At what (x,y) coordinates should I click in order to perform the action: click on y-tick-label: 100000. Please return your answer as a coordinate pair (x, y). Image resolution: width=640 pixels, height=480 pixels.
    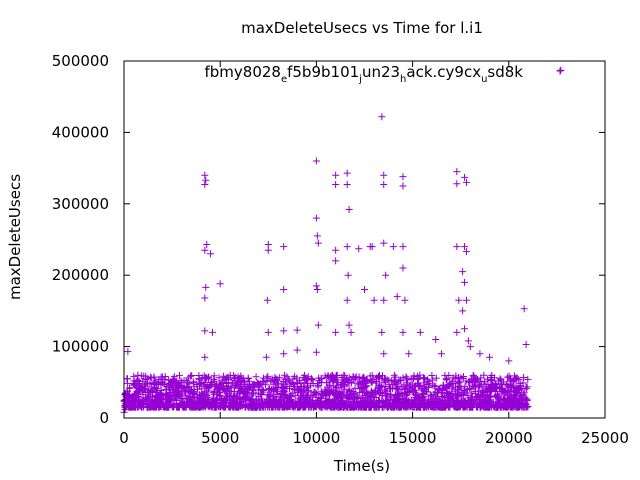
    Looking at the image, I should click on (80, 347).